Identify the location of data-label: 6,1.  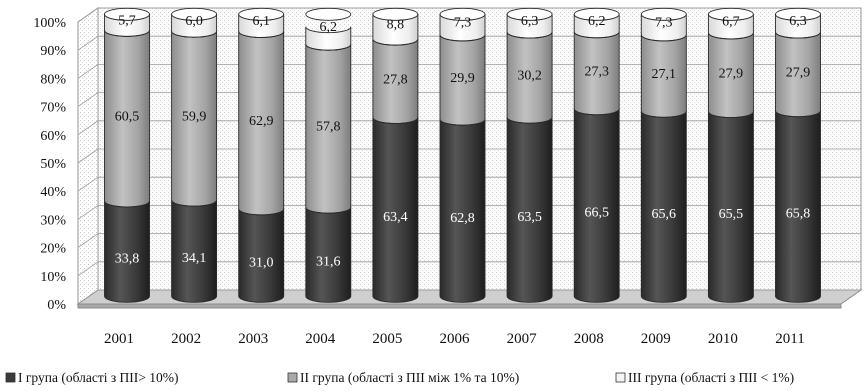
(261, 21).